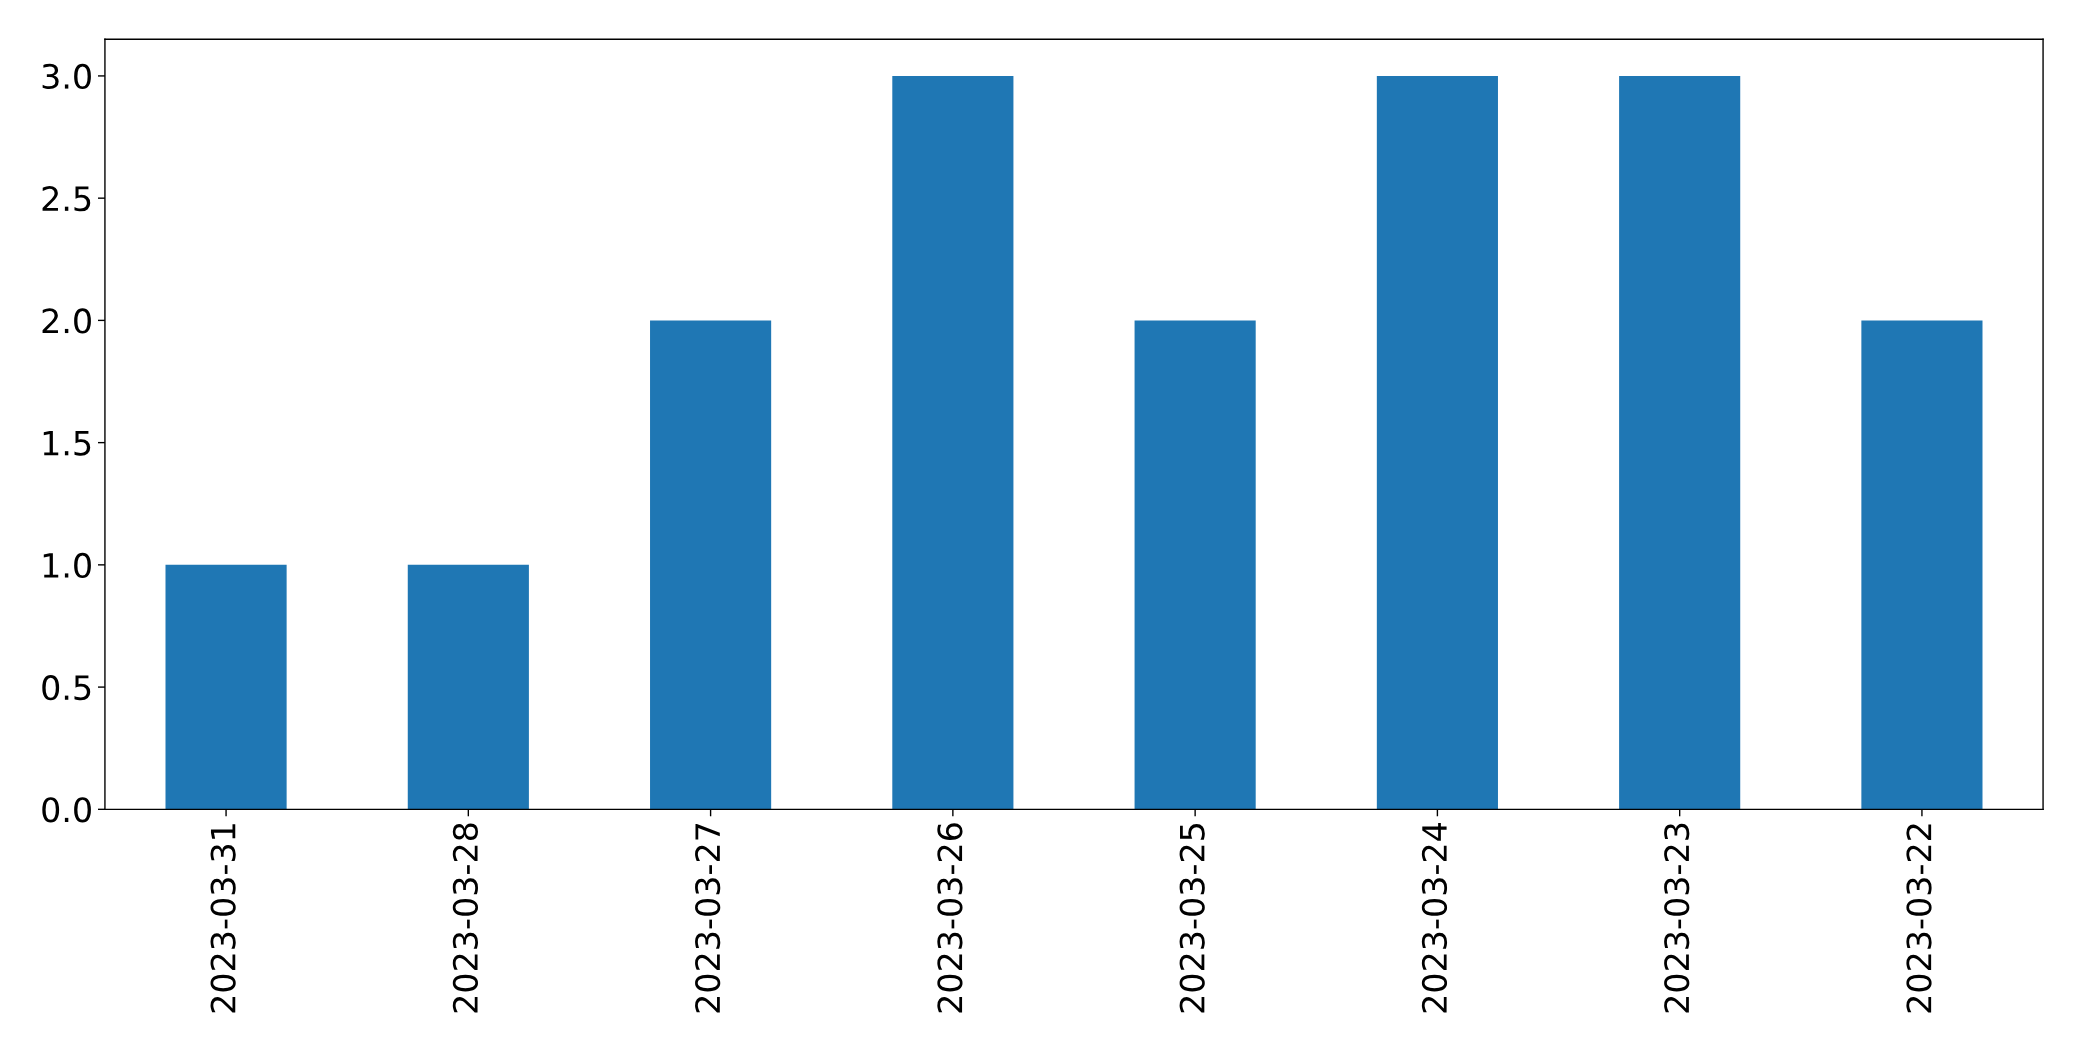 The height and width of the screenshot is (1061, 2082). Describe the element at coordinates (1434, 918) in the screenshot. I see `x-tick-label: 2023-03-24` at that location.